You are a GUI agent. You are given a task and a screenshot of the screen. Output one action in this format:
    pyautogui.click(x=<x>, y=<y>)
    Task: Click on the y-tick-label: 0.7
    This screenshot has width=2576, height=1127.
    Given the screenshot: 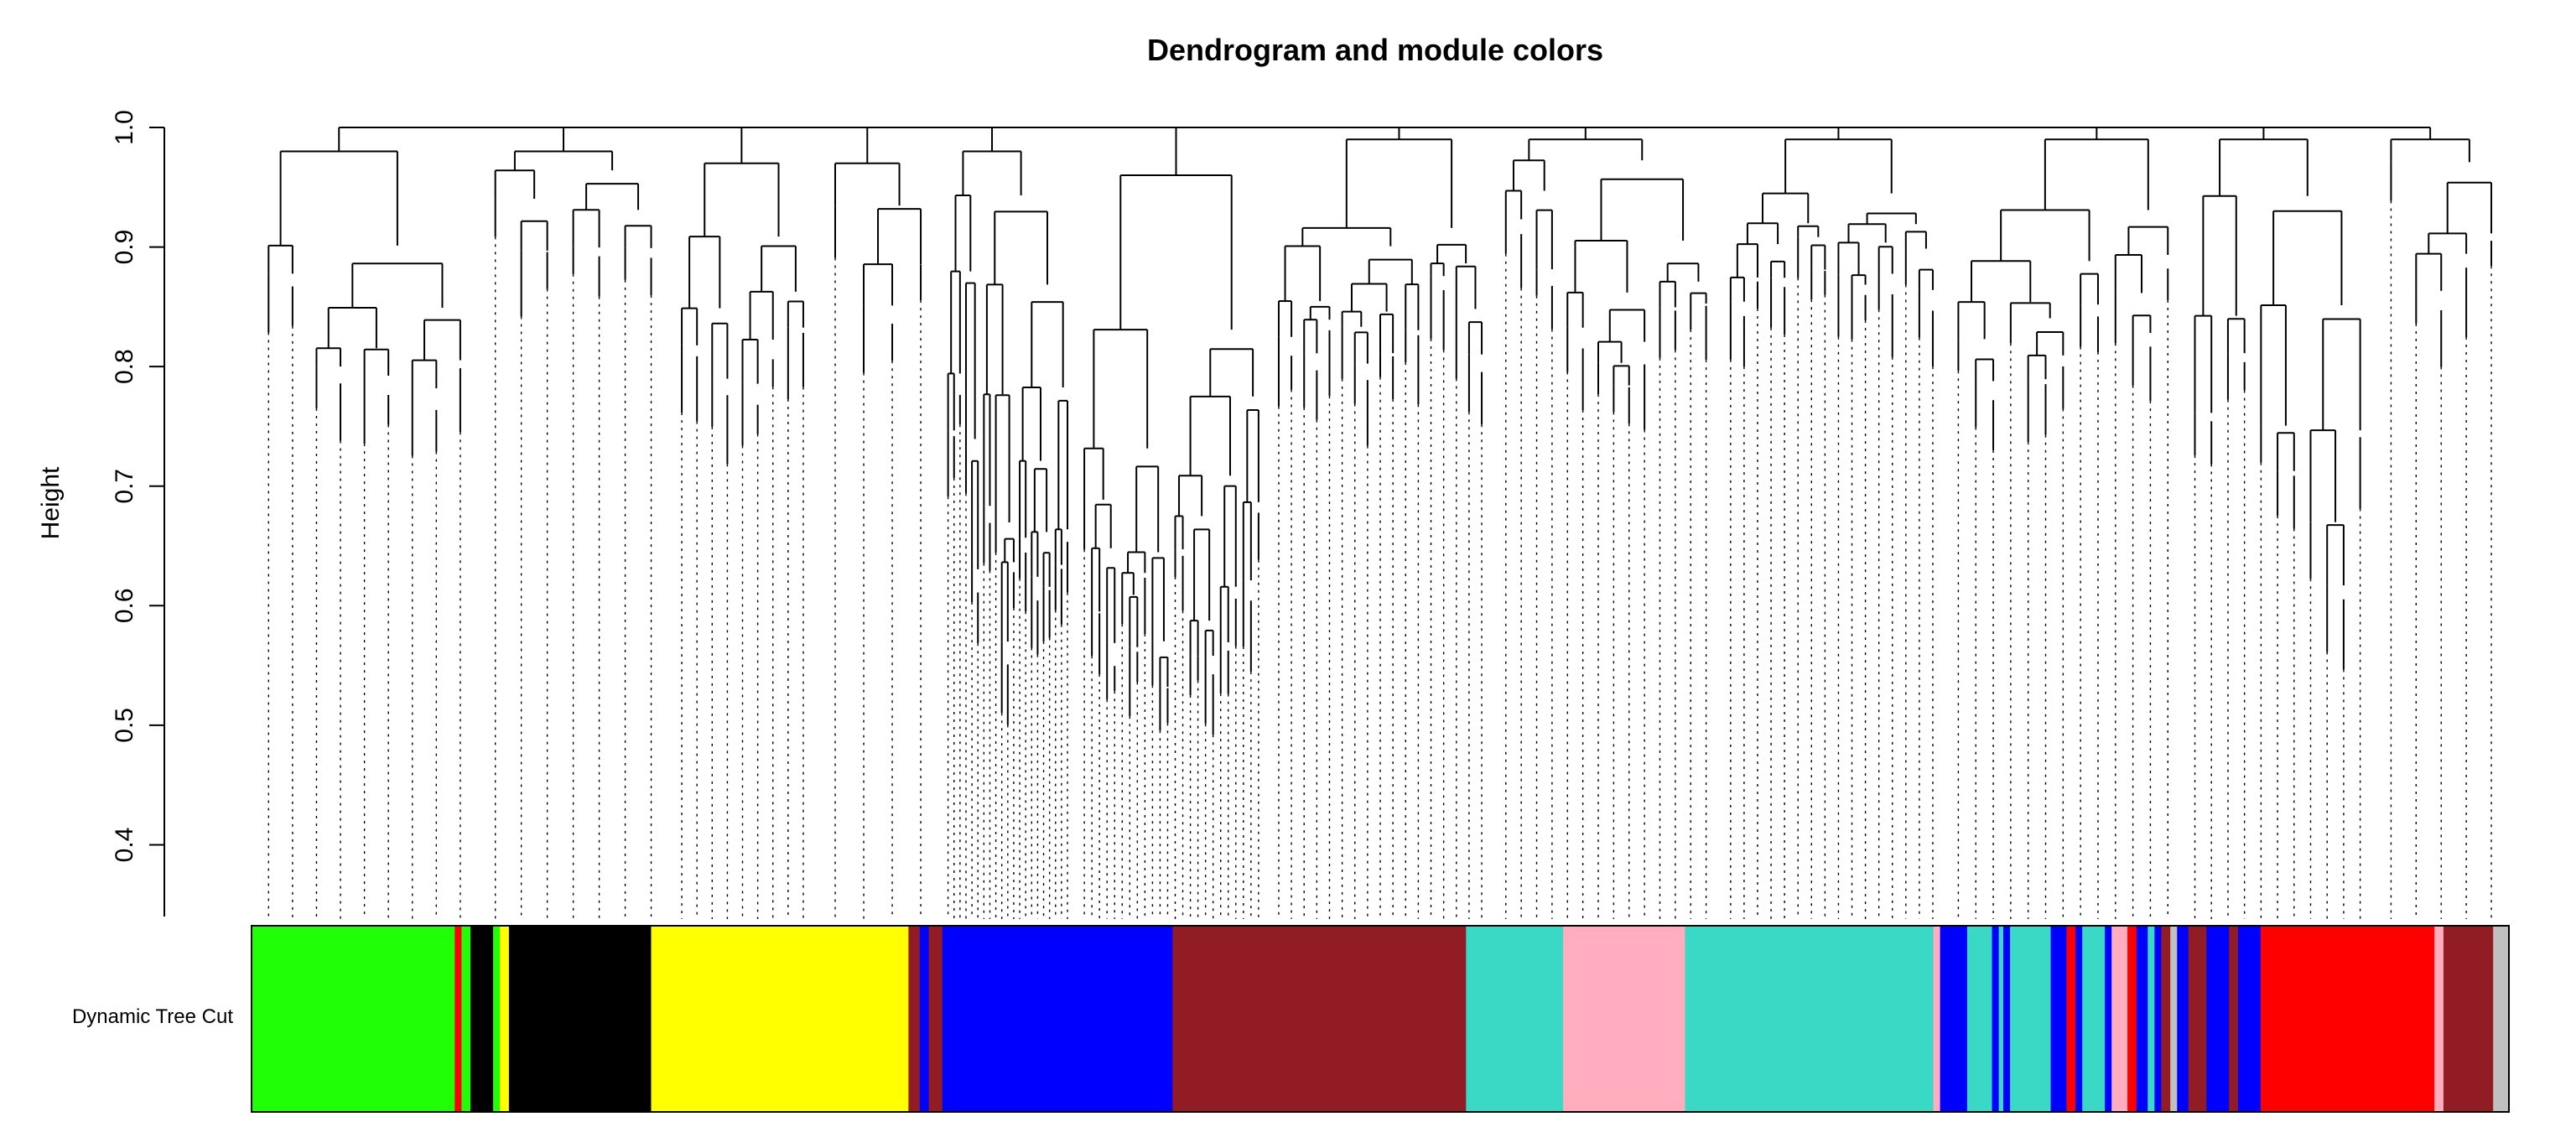 What is the action you would take?
    pyautogui.click(x=124, y=486)
    